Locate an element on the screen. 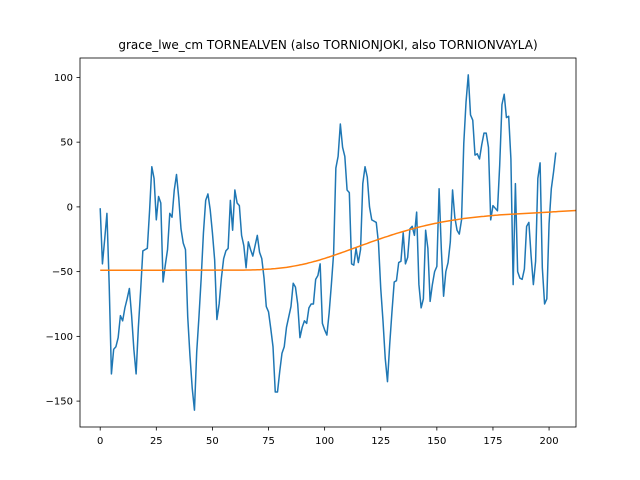  x-tick-label: 175 is located at coordinates (492, 441).